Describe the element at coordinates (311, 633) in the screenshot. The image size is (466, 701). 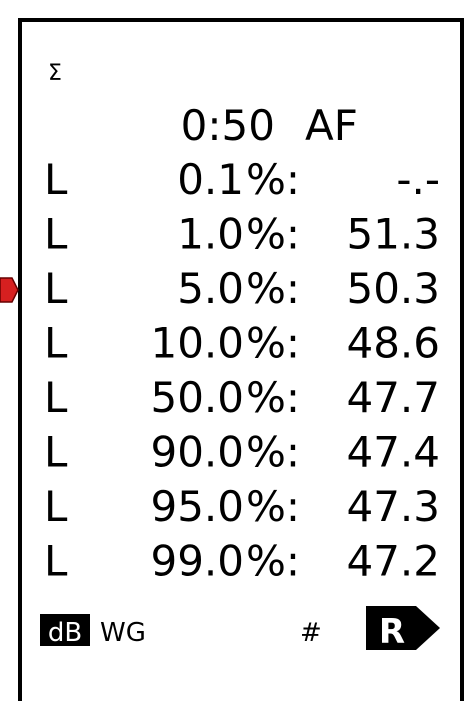
I see `hash-indicator: #` at that location.